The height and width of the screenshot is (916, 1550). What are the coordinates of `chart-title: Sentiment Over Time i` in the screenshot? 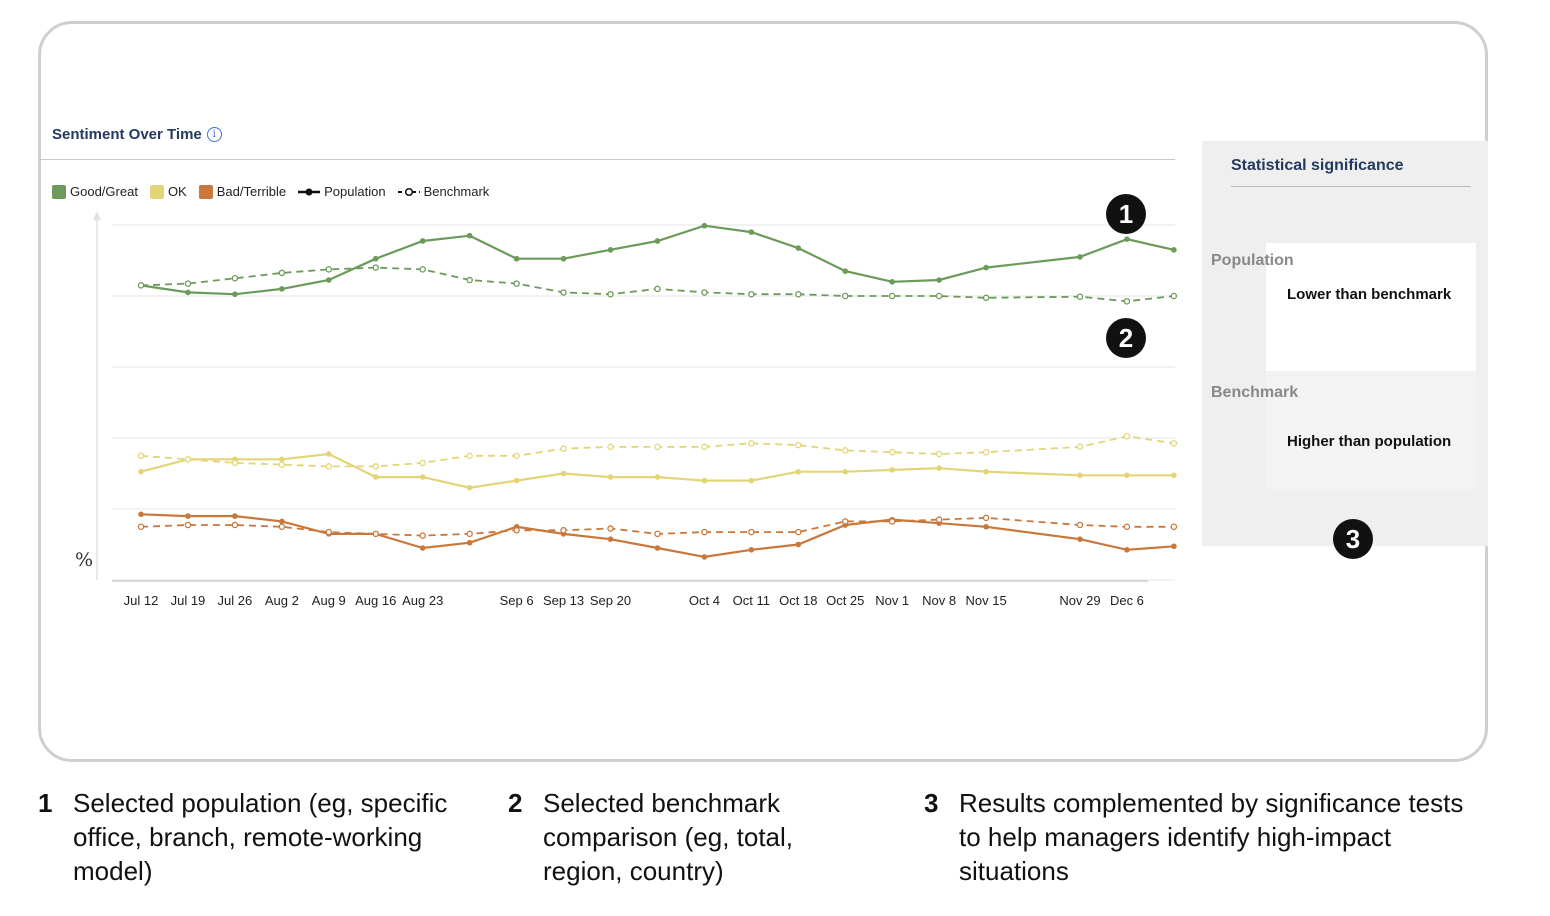 It's located at (137, 134).